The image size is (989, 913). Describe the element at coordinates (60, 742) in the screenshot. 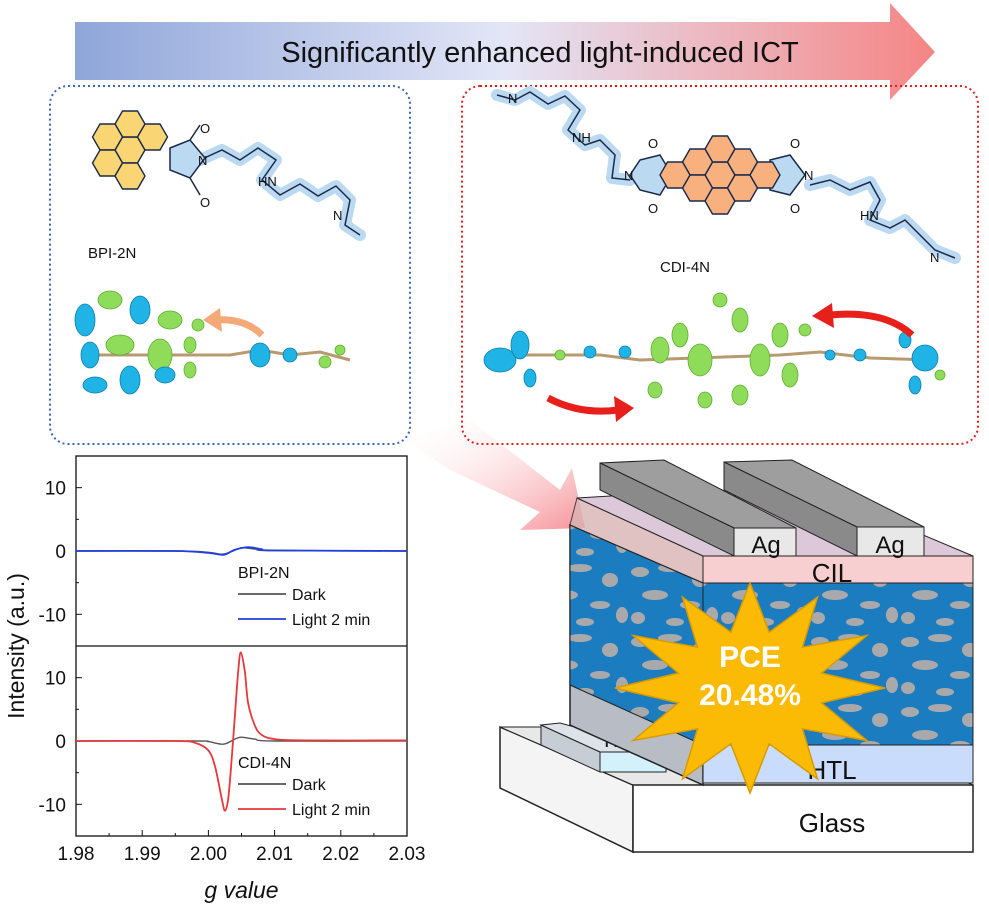

I see `y-tick-label: 0` at that location.